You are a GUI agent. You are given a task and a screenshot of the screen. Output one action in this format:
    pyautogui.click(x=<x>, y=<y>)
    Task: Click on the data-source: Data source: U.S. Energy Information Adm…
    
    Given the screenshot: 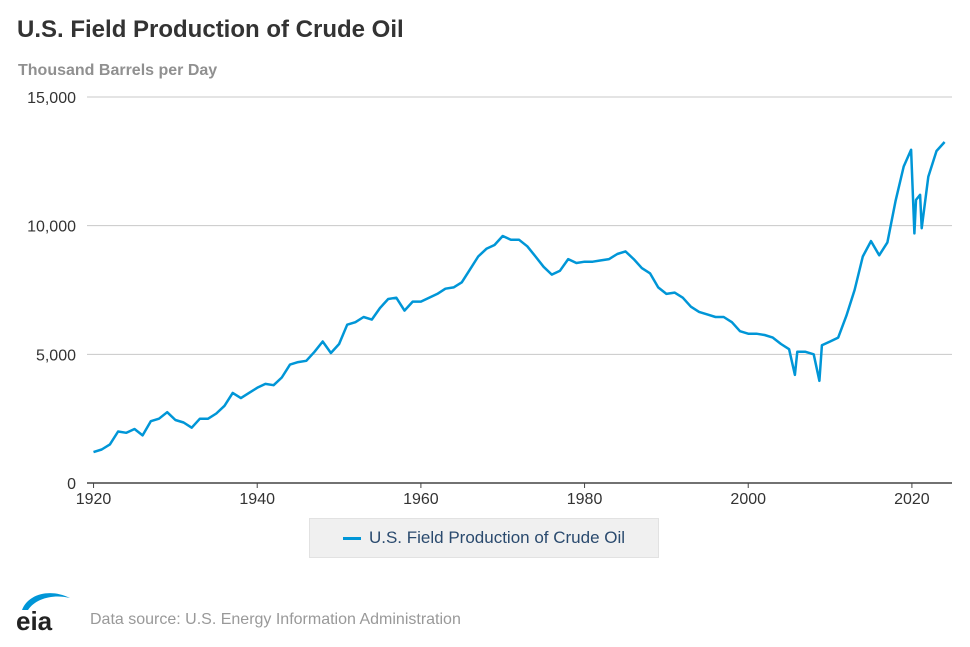 What is the action you would take?
    pyautogui.click(x=275, y=619)
    